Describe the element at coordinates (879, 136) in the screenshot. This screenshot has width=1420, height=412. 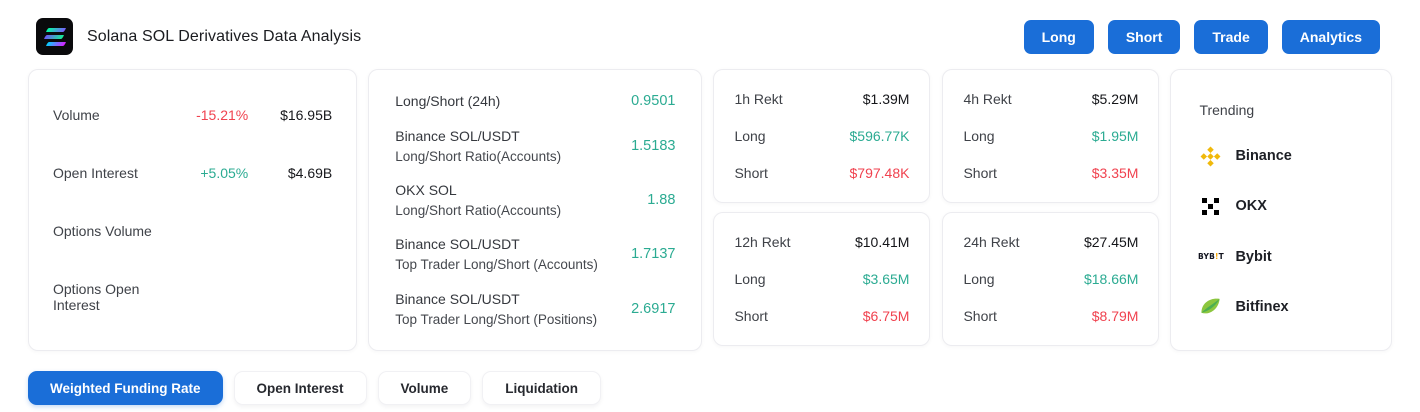
I see `rekt-1h-long-value: $596.77K` at that location.